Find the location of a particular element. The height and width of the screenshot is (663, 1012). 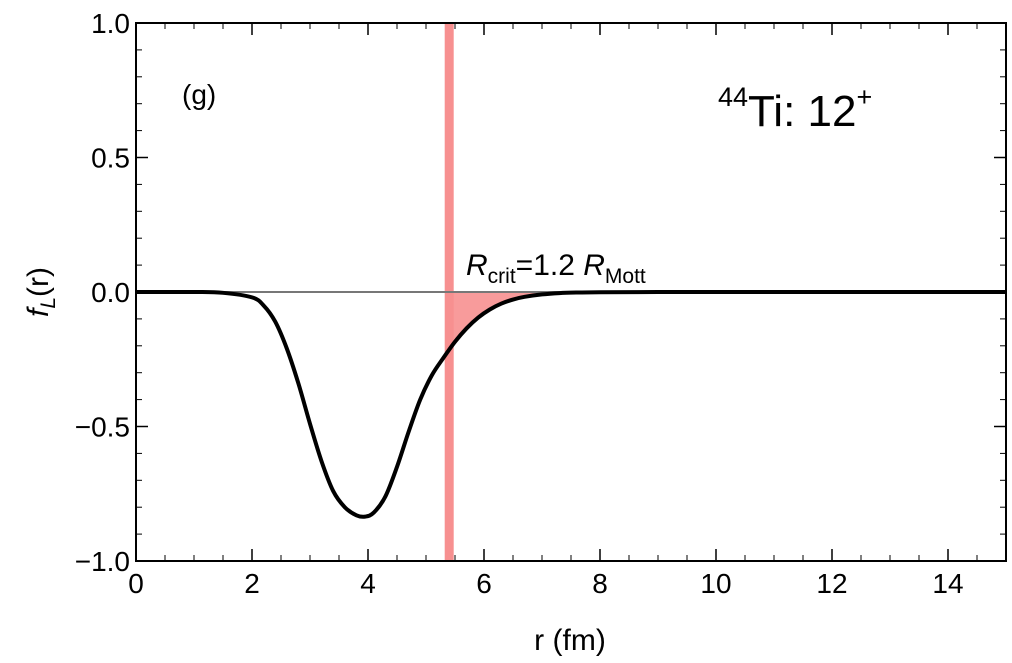

critical-radius-label: Rcrit=1.2 RMott is located at coordinates (556, 268).